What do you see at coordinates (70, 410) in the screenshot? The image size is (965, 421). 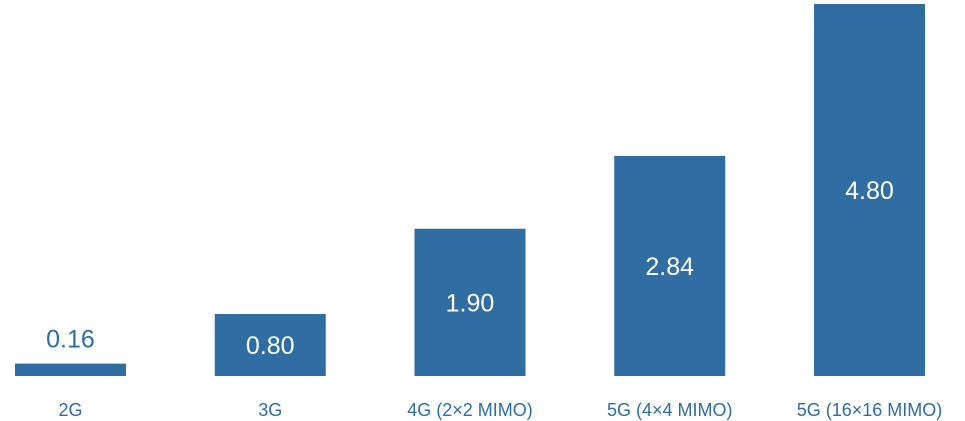 I see `x-tick-label-0: 2G` at bounding box center [70, 410].